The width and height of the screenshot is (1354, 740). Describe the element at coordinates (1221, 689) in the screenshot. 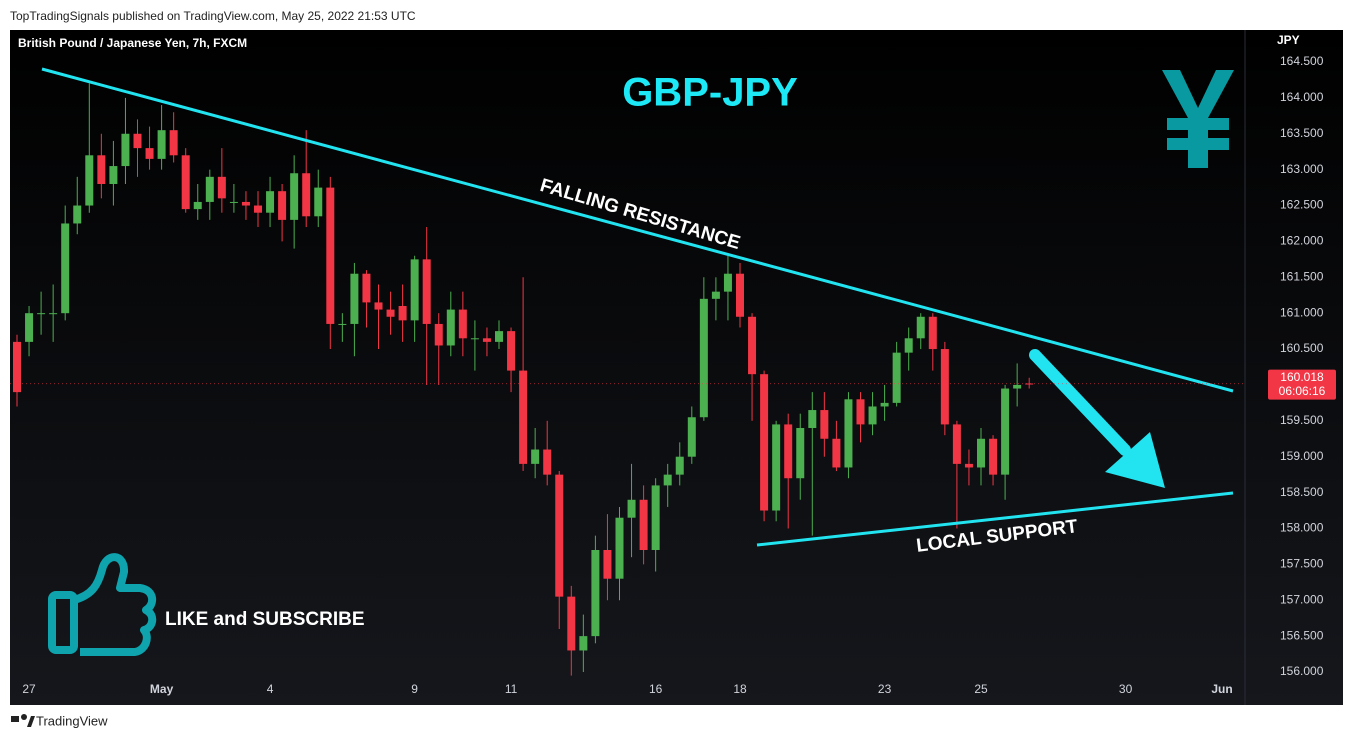

I see `x-tick-label: Jun` at that location.